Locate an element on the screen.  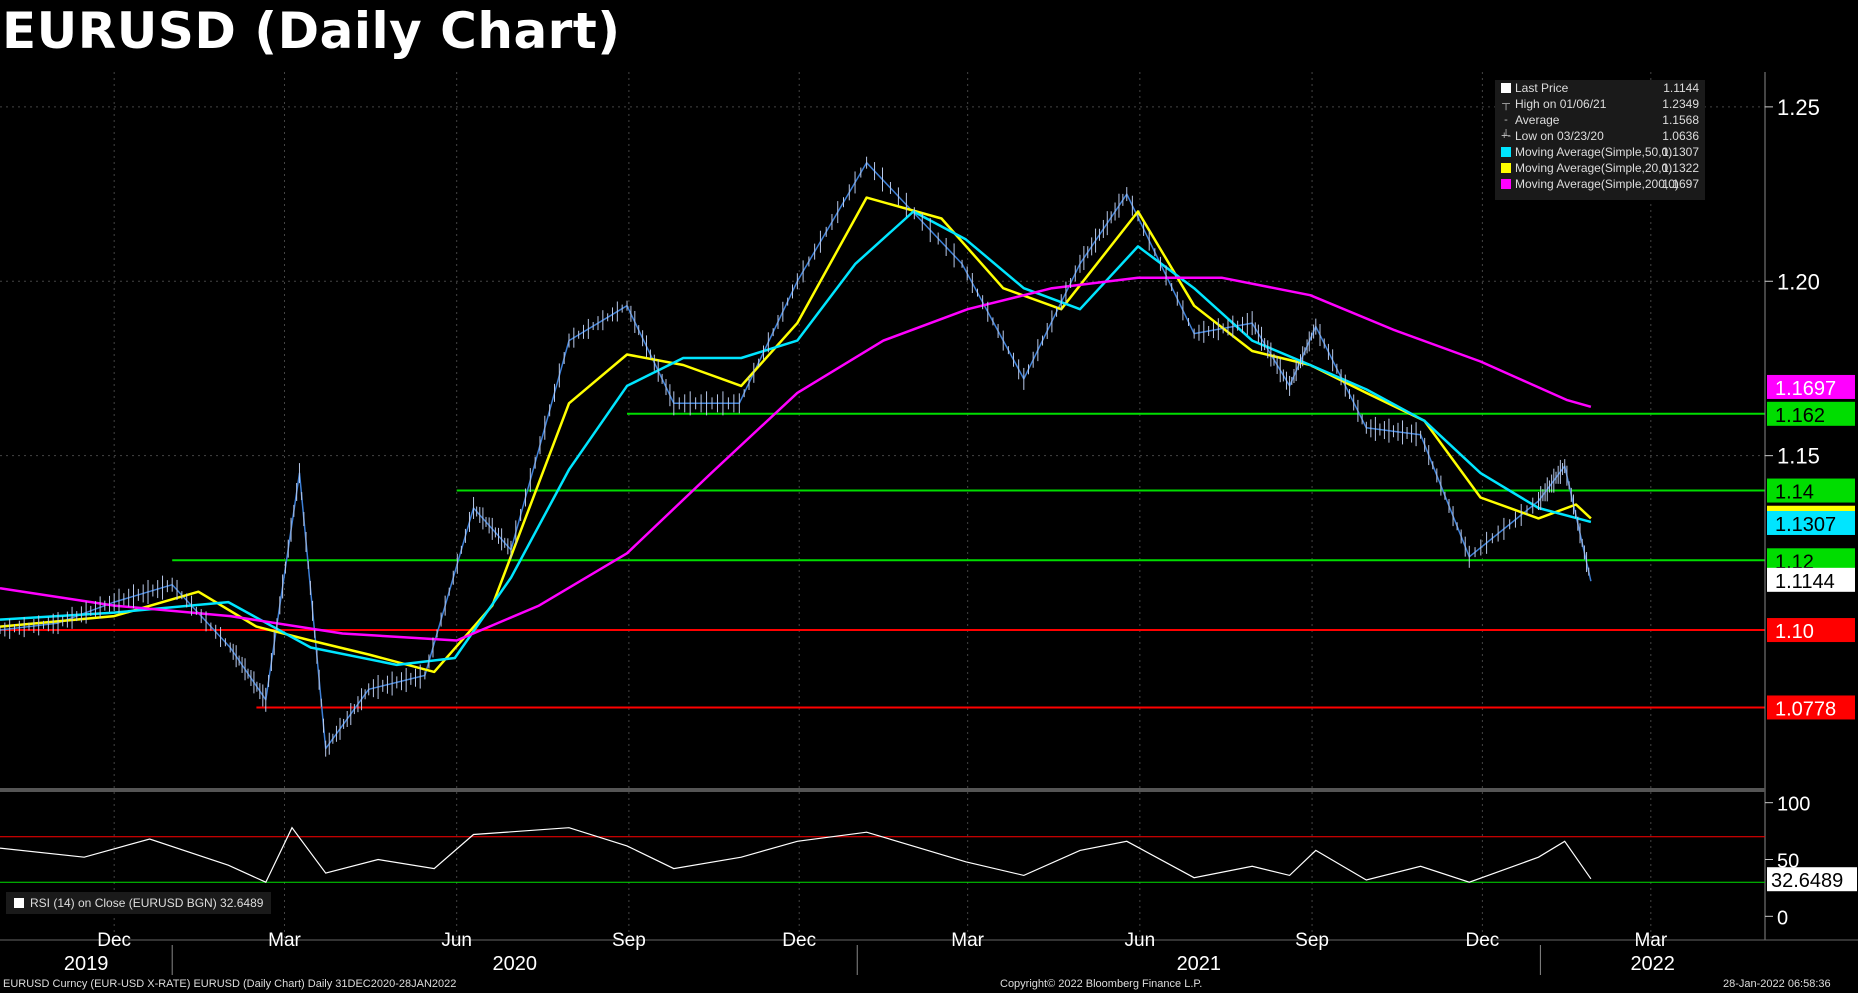
rsi-line is located at coordinates (796, 854).